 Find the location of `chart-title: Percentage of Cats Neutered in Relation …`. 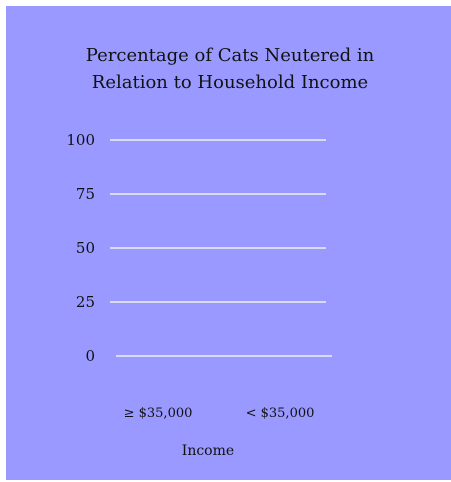

chart-title: Percentage of Cats Neutered in Relation … is located at coordinates (228, 69).